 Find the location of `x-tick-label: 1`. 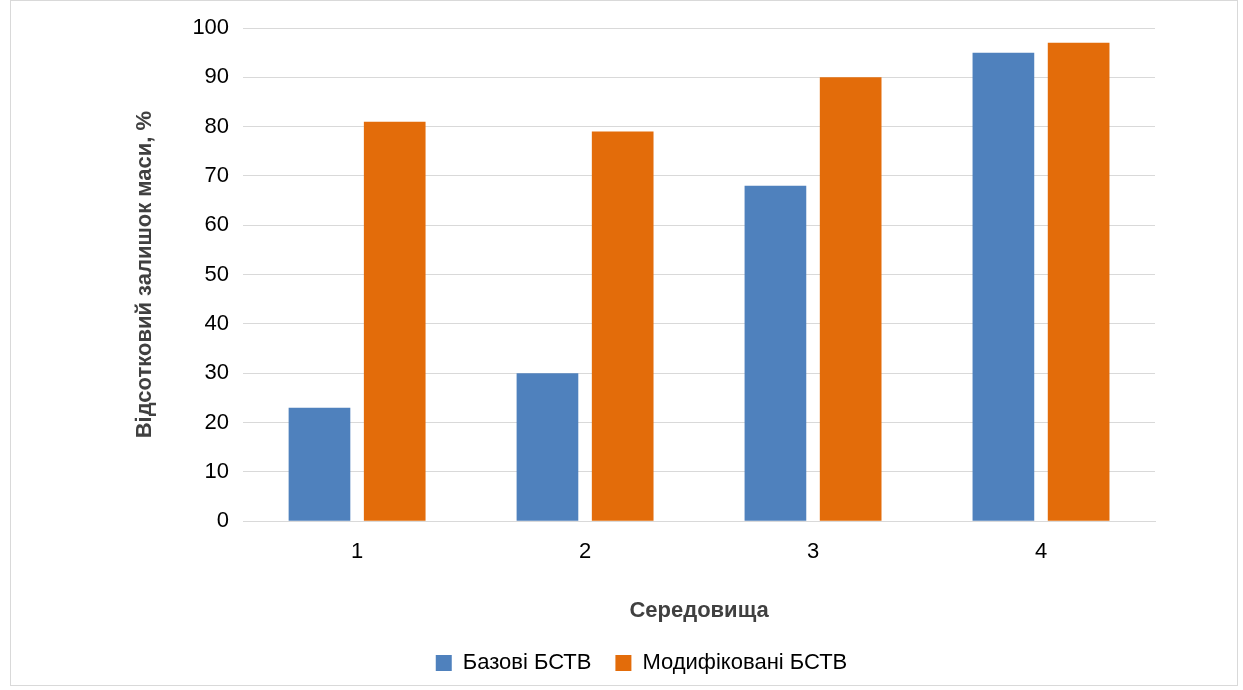

x-tick-label: 1 is located at coordinates (357, 551).